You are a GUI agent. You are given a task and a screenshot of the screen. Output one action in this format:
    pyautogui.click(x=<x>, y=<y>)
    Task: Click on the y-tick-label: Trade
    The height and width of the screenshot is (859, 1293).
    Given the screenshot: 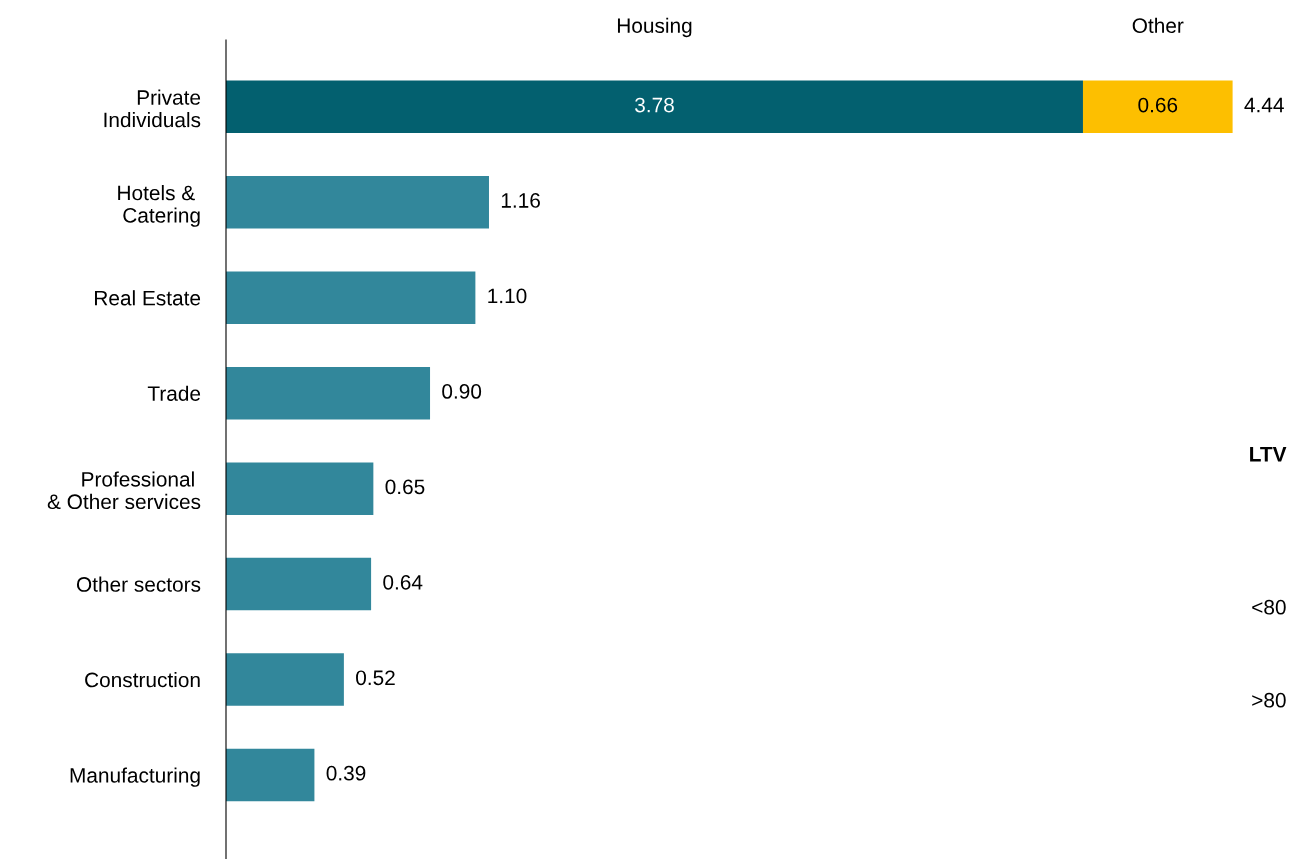 What is the action you would take?
    pyautogui.click(x=174, y=393)
    